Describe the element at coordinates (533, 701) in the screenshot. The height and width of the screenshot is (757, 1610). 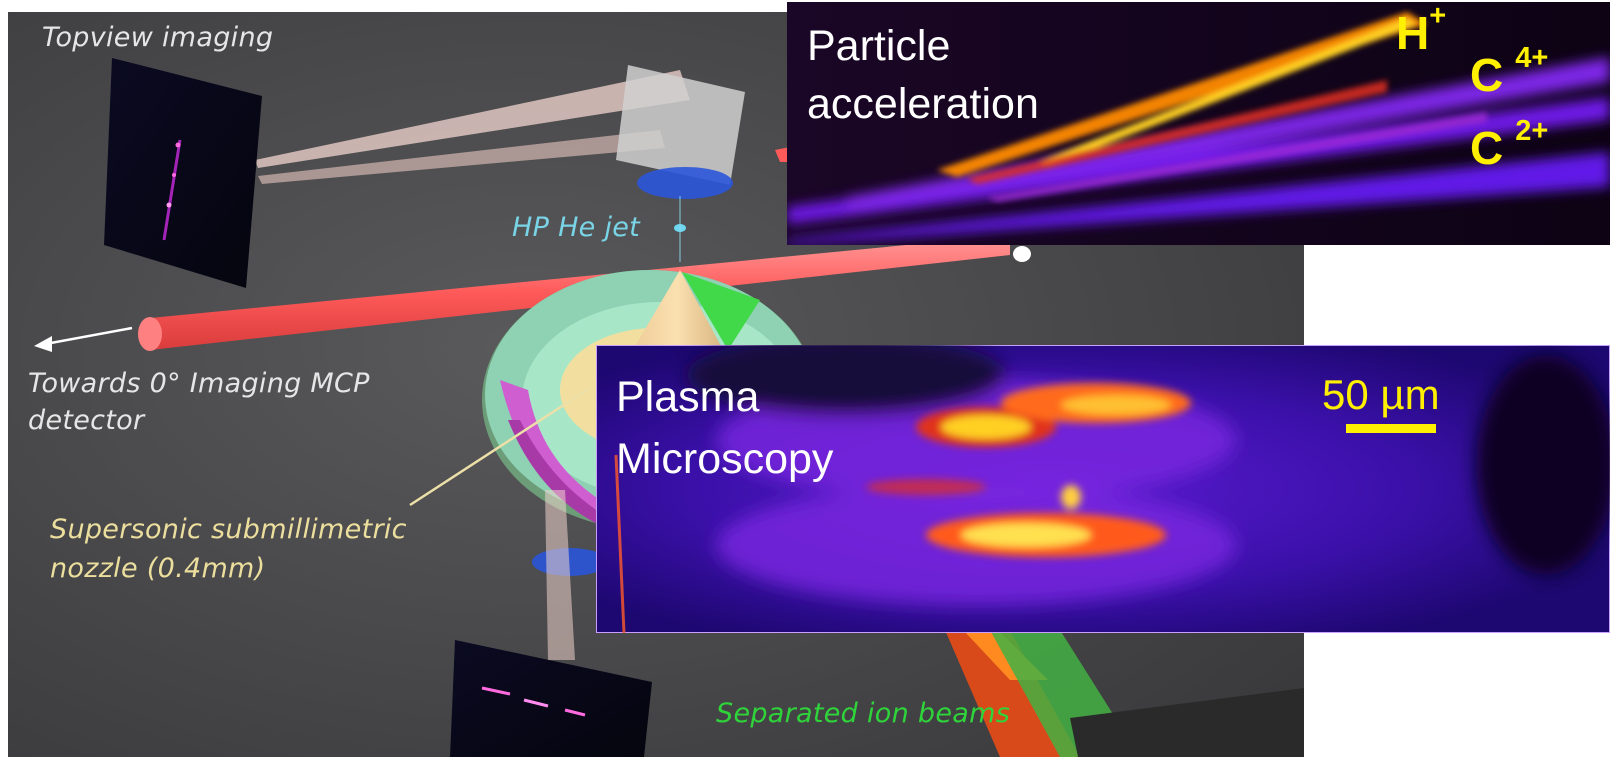
I see `bottom-detector-signal` at that location.